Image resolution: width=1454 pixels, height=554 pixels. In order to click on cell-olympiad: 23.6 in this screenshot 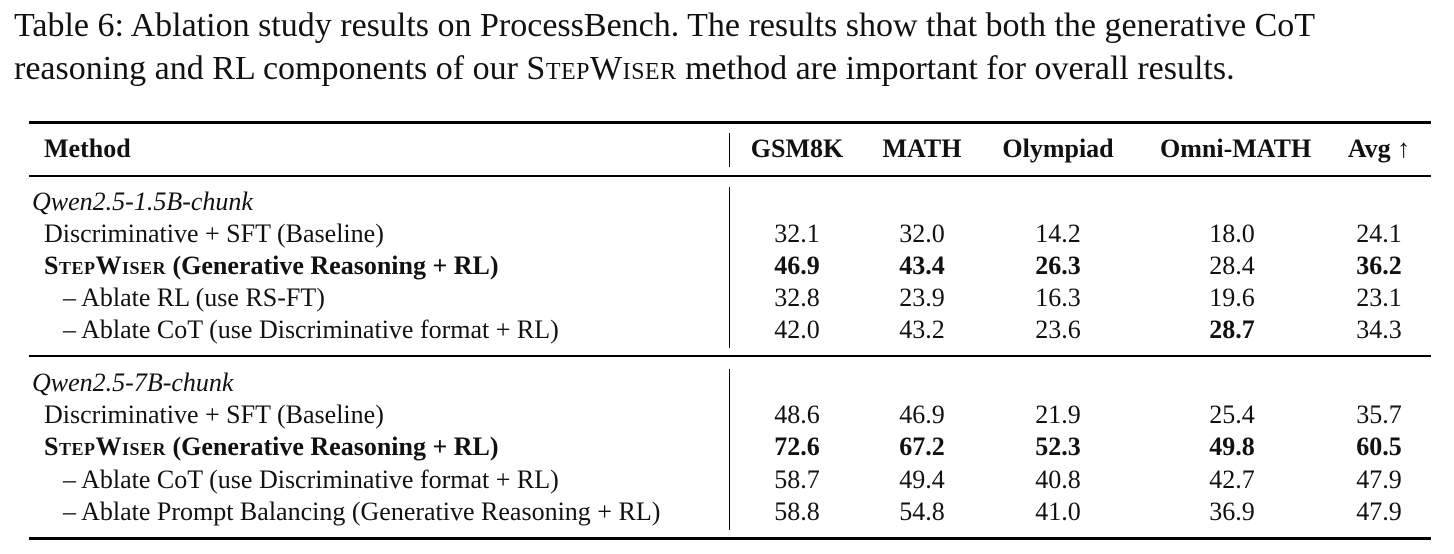, I will do `click(1058, 329)`.